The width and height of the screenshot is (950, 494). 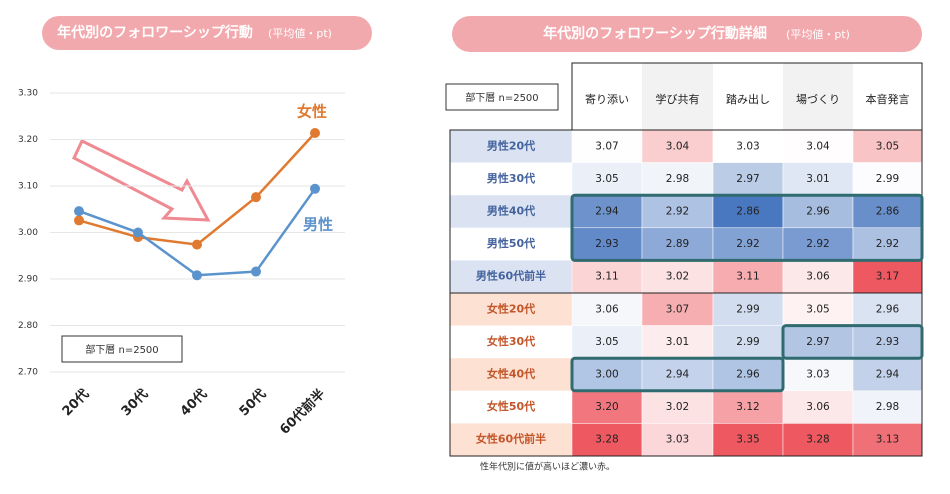 I want to click on annotation: 部下層 n=2500, so click(x=121, y=349).